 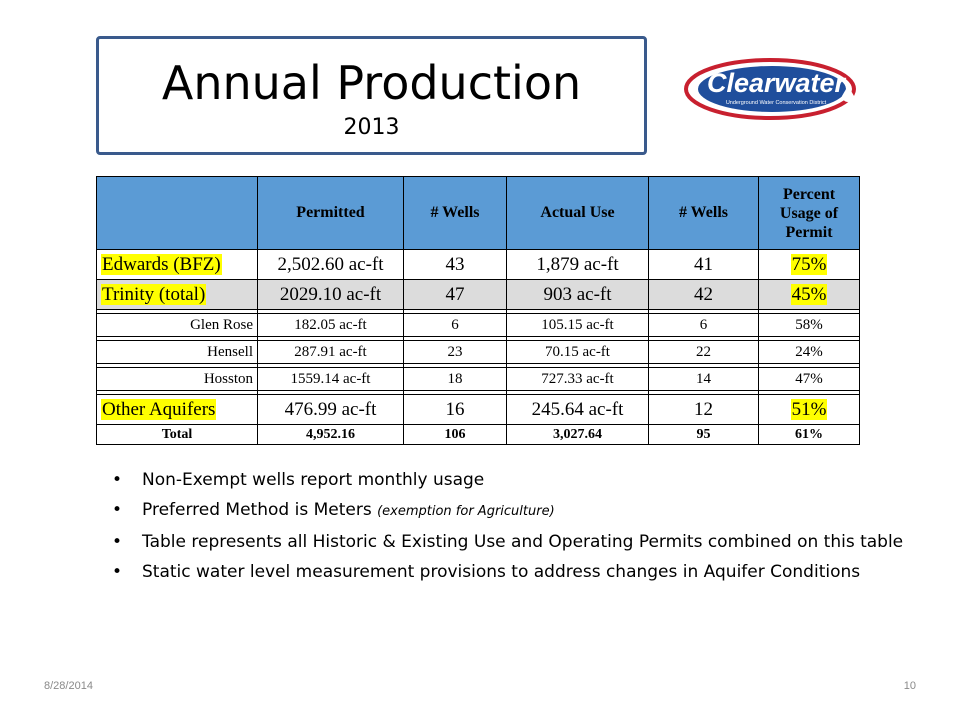 I want to click on wells-actual-value: 6, so click(x=703, y=325).